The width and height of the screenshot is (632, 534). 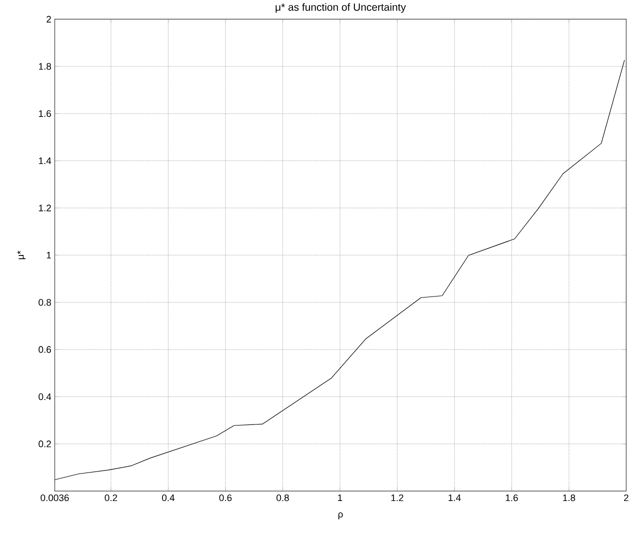 What do you see at coordinates (48, 255) in the screenshot?
I see `y-tick-label: 1` at bounding box center [48, 255].